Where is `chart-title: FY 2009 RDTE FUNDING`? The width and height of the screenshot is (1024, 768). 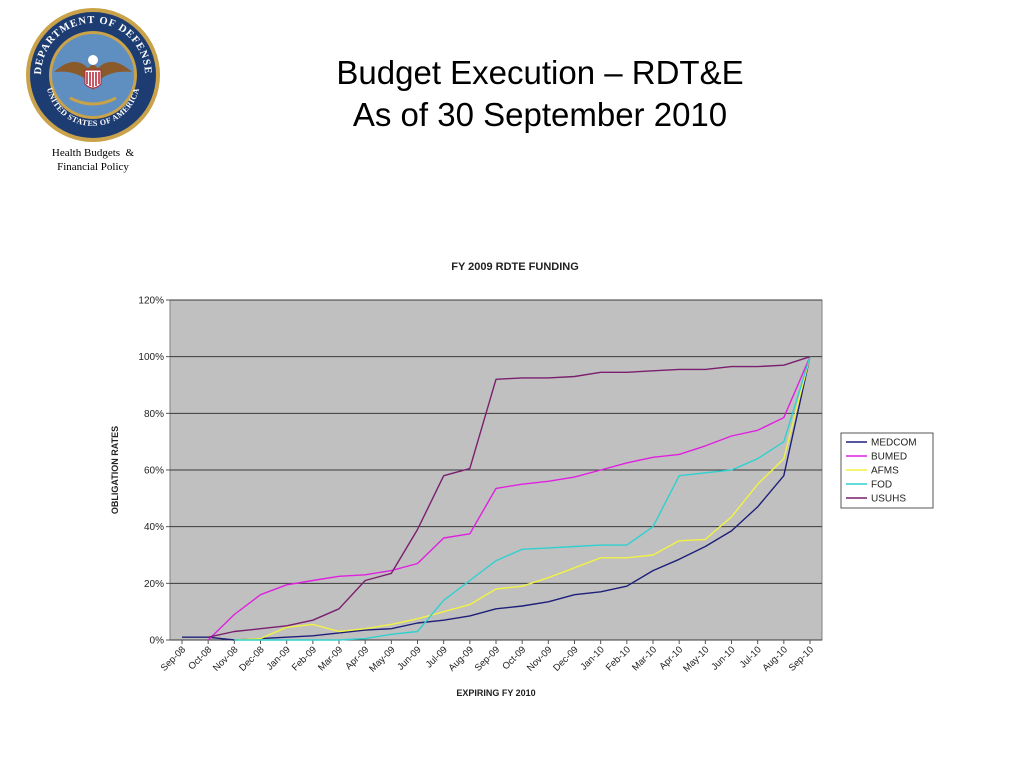 chart-title: FY 2009 RDTE FUNDING is located at coordinates (515, 267).